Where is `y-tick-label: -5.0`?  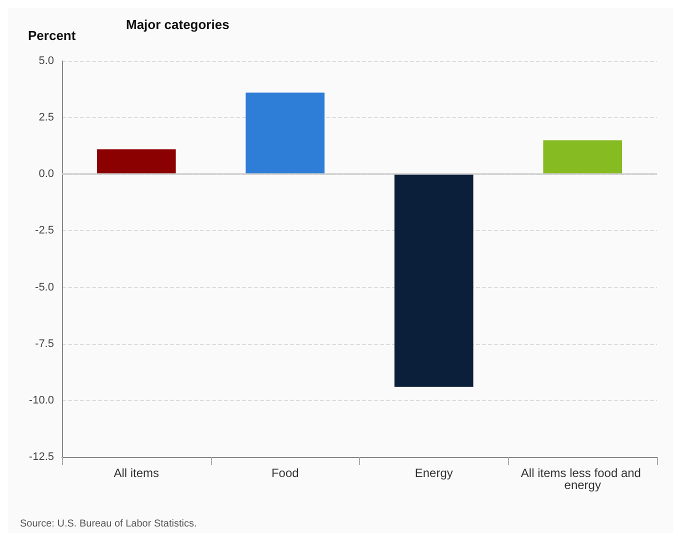 y-tick-label: -5.0 is located at coordinates (44, 287).